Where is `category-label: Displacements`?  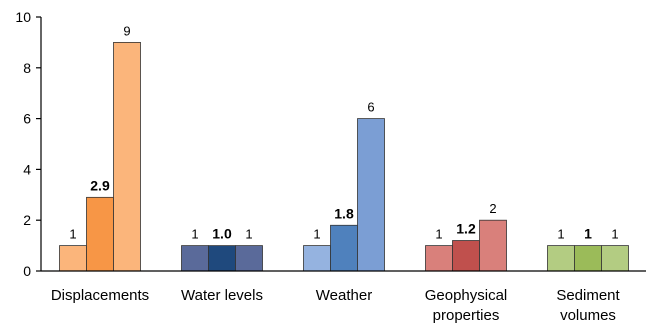
category-label: Displacements is located at coordinates (100, 295).